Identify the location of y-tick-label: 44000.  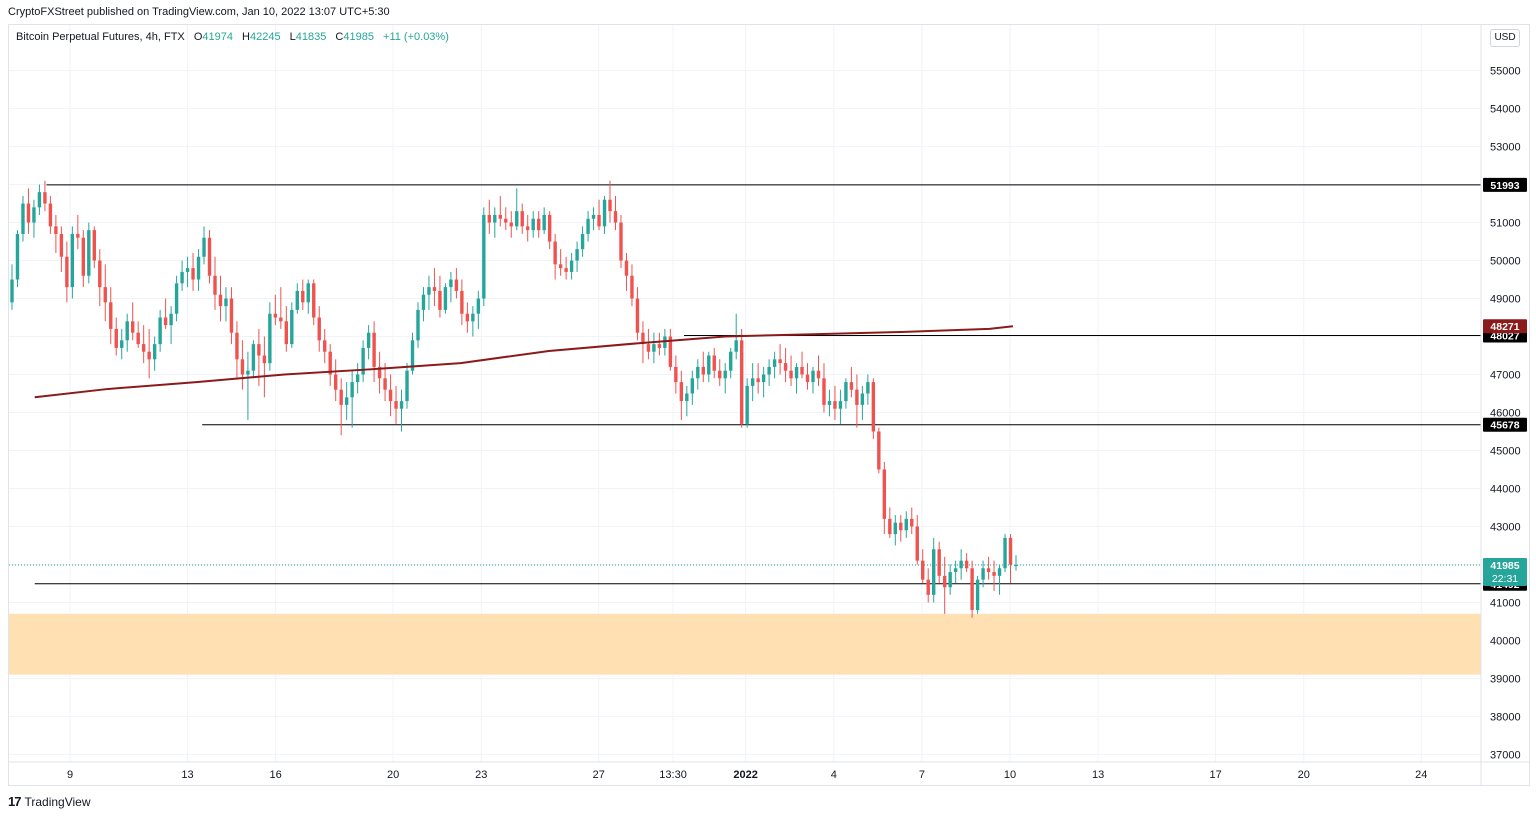
(1505, 489).